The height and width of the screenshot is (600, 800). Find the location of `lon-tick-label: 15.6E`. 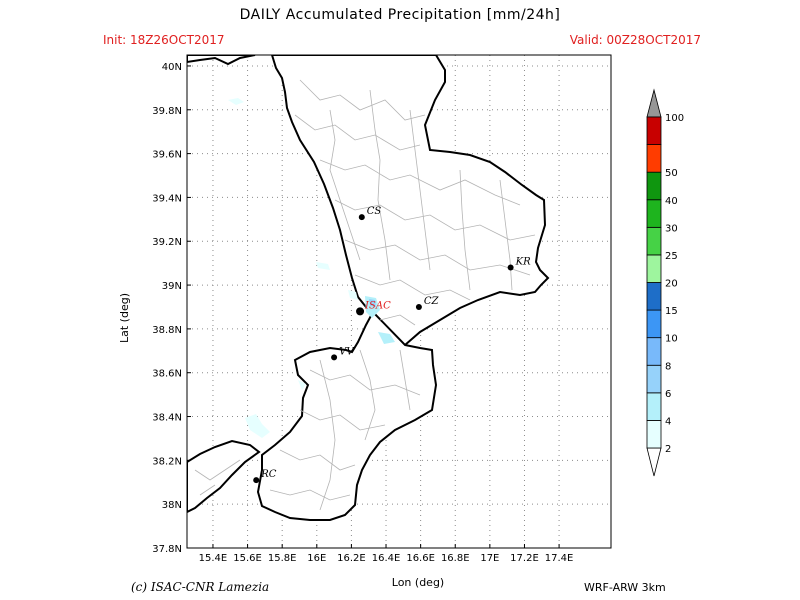

lon-tick-label: 15.6E is located at coordinates (247, 558).